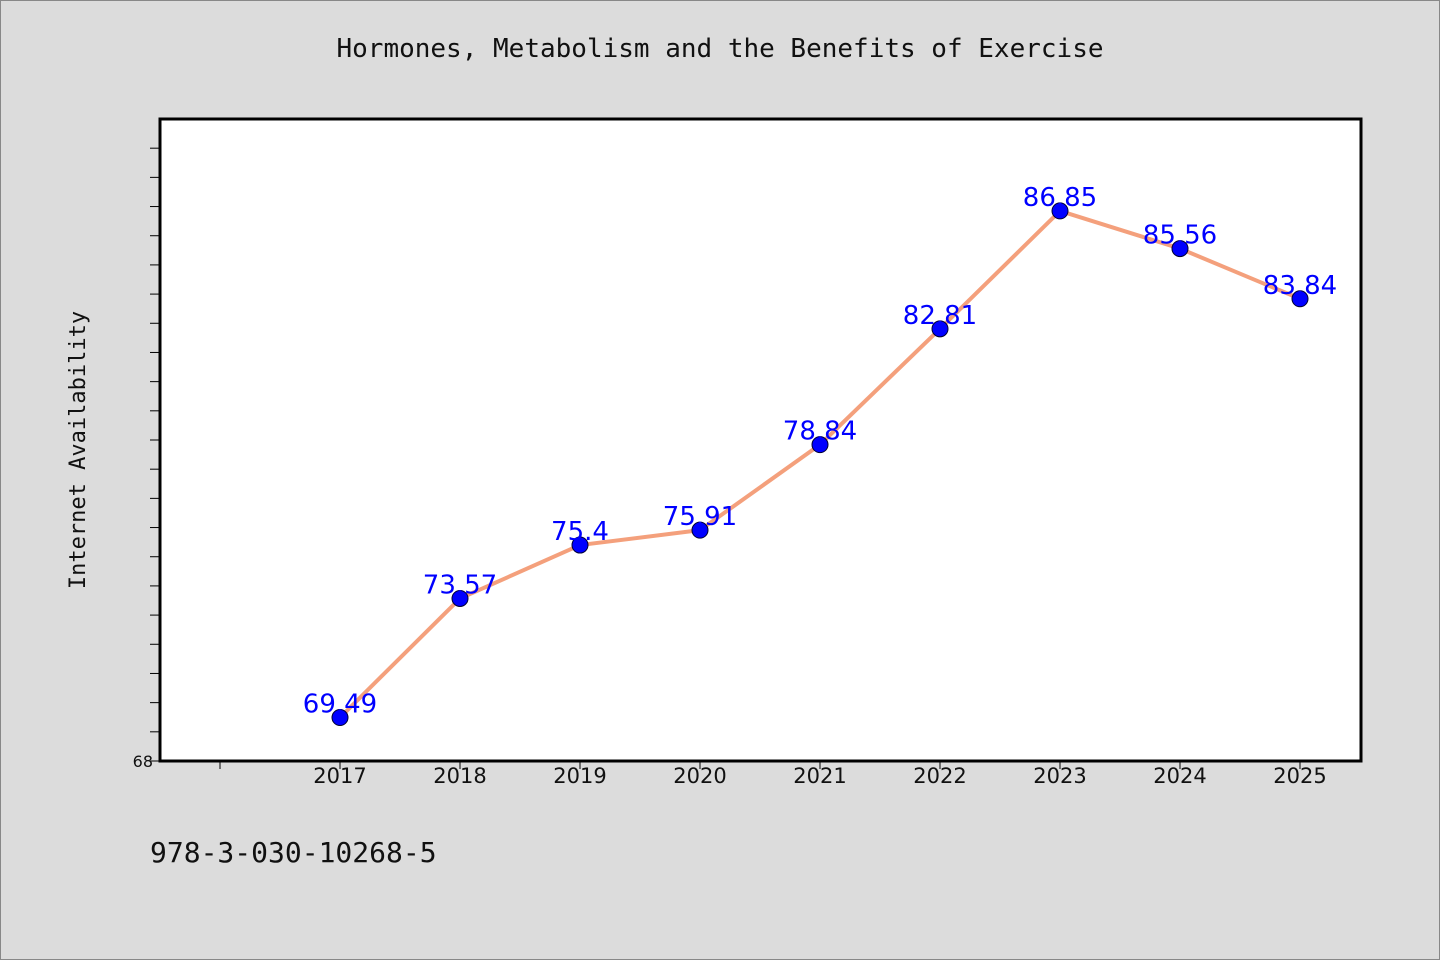  Describe the element at coordinates (1180, 236) in the screenshot. I see `data-label: 85.56` at that location.